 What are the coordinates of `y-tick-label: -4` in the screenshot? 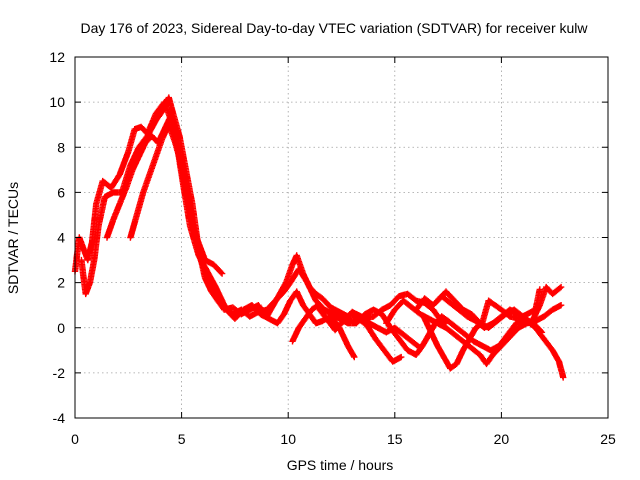 It's located at (59, 418).